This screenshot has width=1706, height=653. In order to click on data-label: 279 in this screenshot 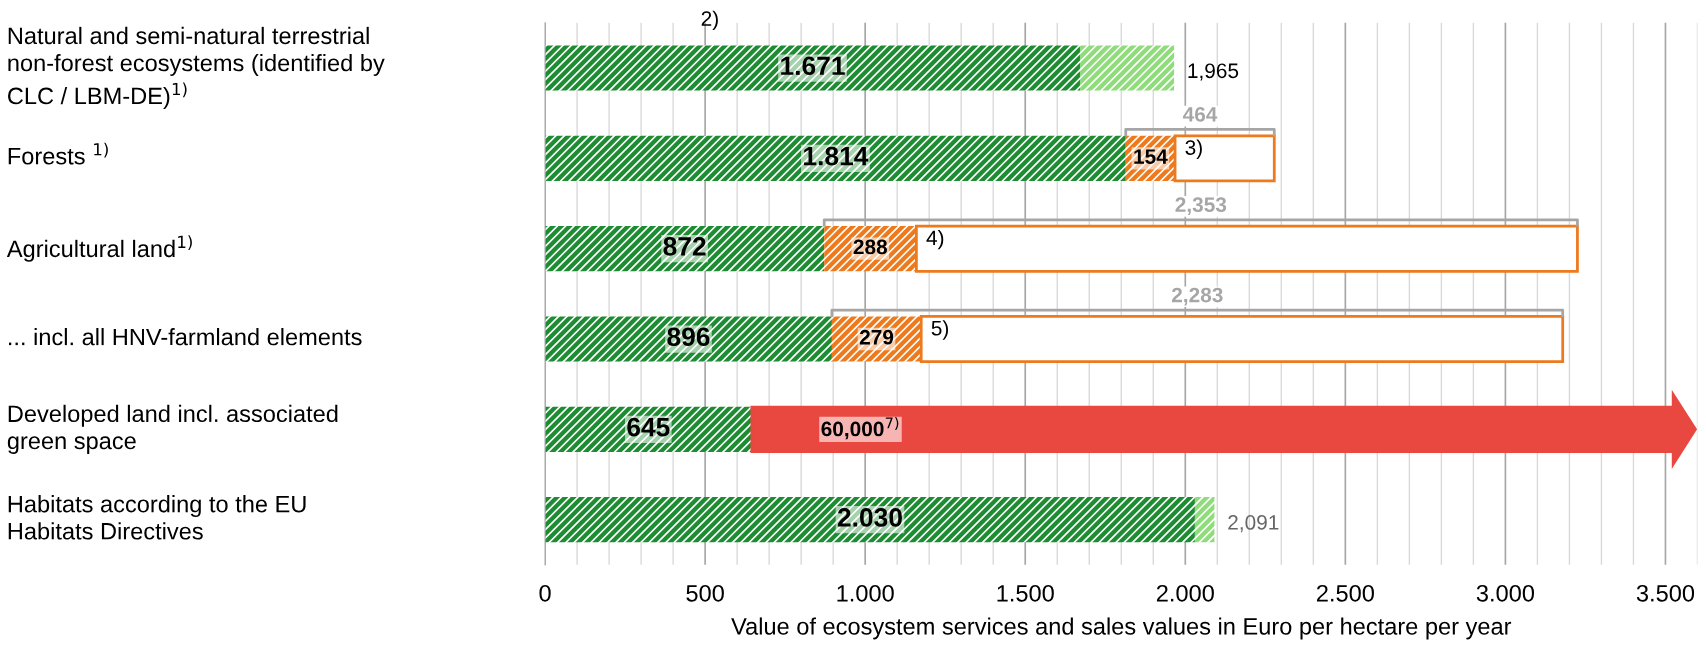, I will do `click(876, 337)`.